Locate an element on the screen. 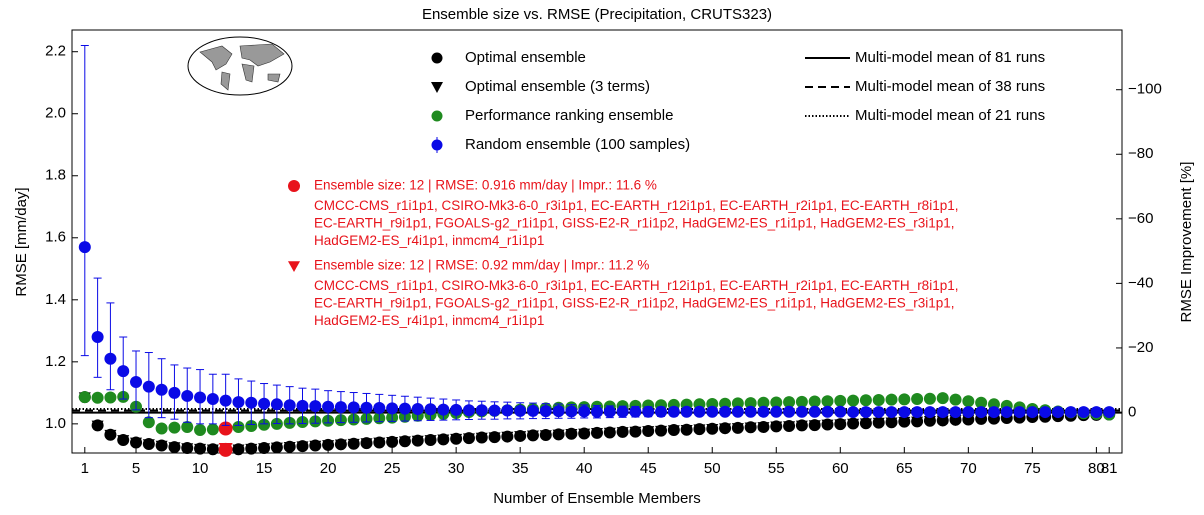 This screenshot has height=515, width=1204. x-tick-label: 40 is located at coordinates (584, 468).